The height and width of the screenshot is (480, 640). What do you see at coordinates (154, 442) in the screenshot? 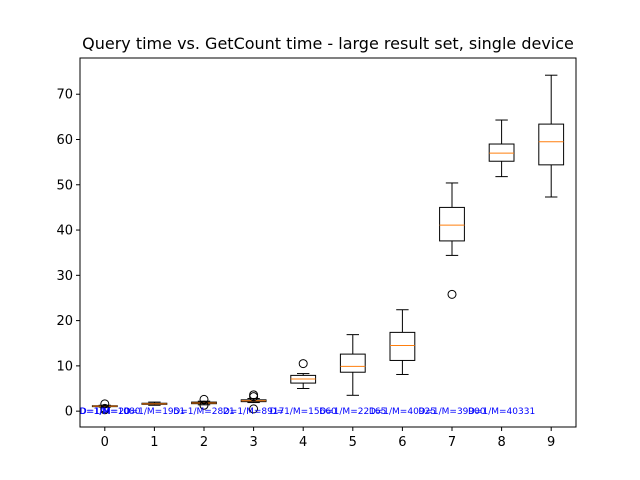
I see `x-tick-label: 1` at bounding box center [154, 442].